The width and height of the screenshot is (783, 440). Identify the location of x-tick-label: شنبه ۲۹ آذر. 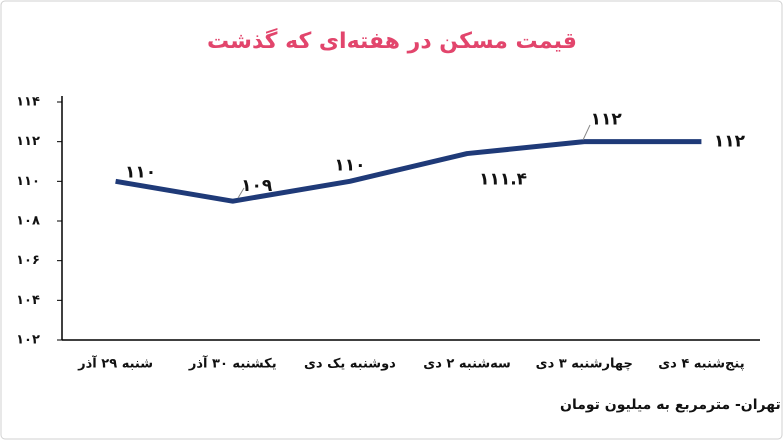
(115, 363).